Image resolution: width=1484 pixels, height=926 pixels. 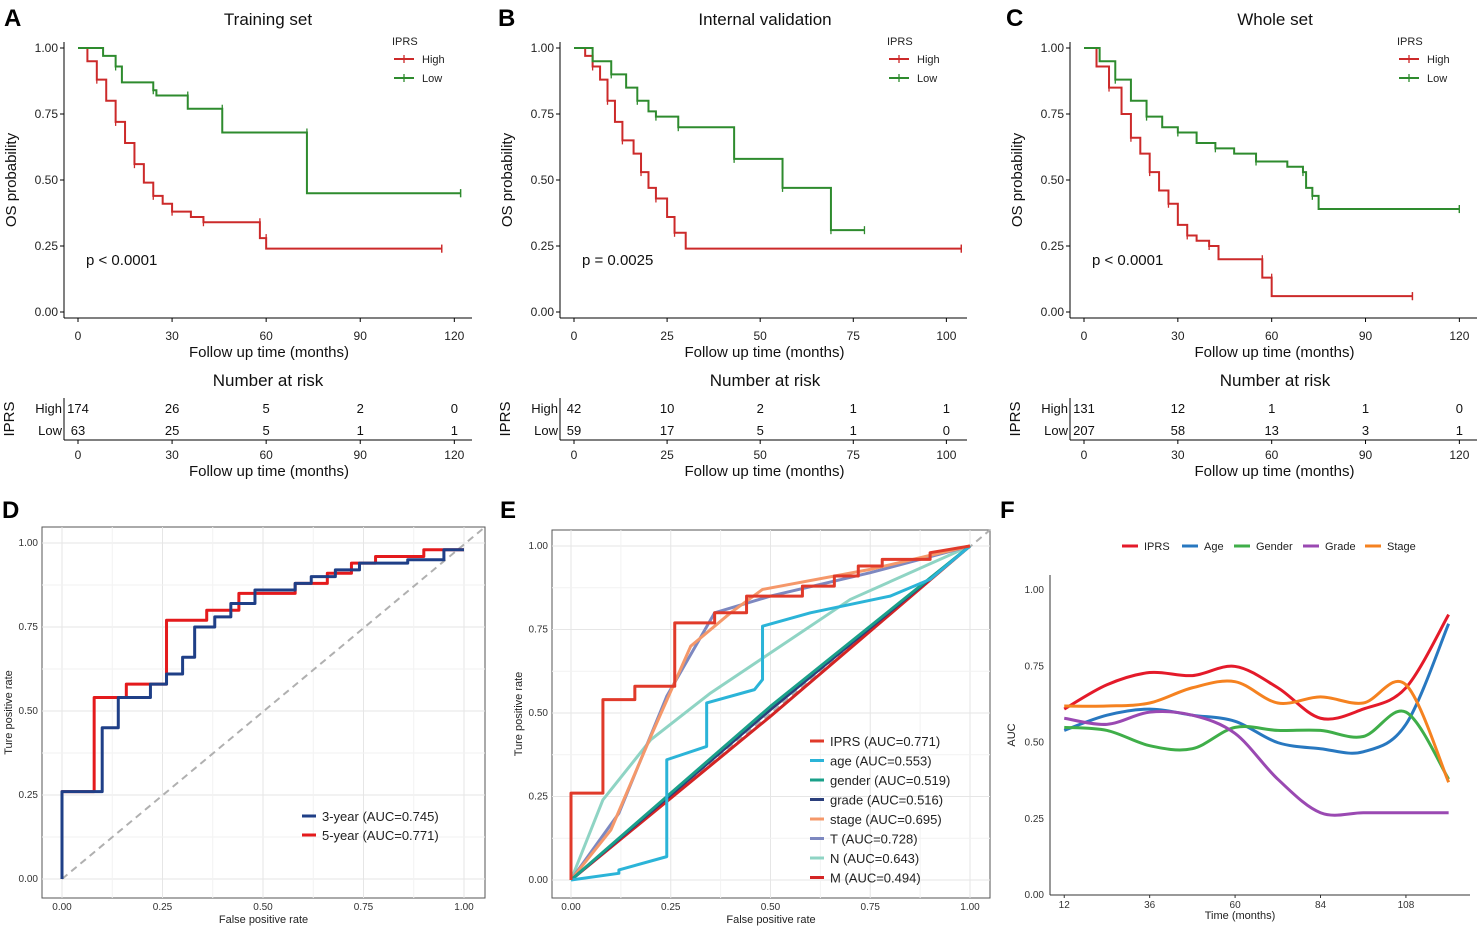 What do you see at coordinates (78, 336) in the screenshot?
I see `x-tick-label: 0` at bounding box center [78, 336].